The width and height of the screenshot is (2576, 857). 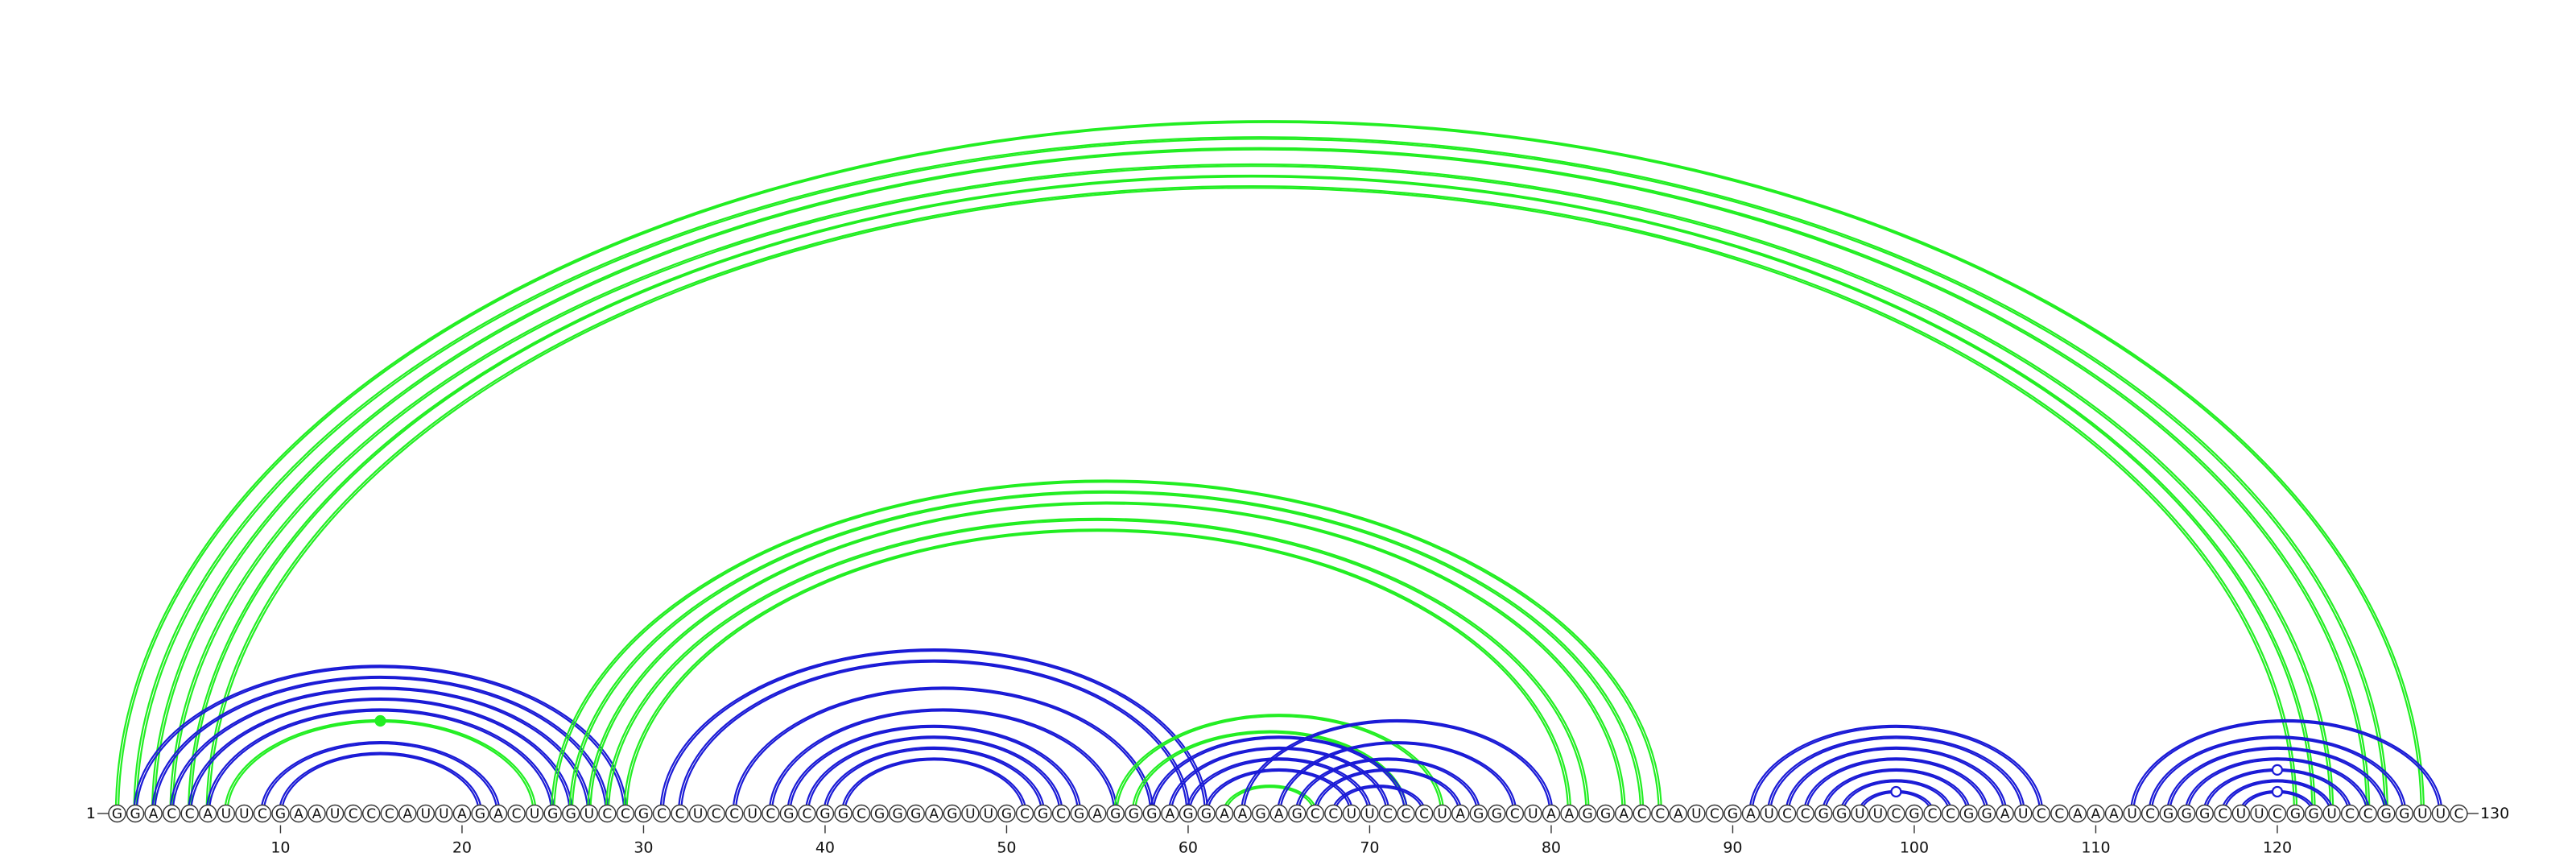 I want to click on sequence-backbone: 1 130, so click(x=1297, y=813).